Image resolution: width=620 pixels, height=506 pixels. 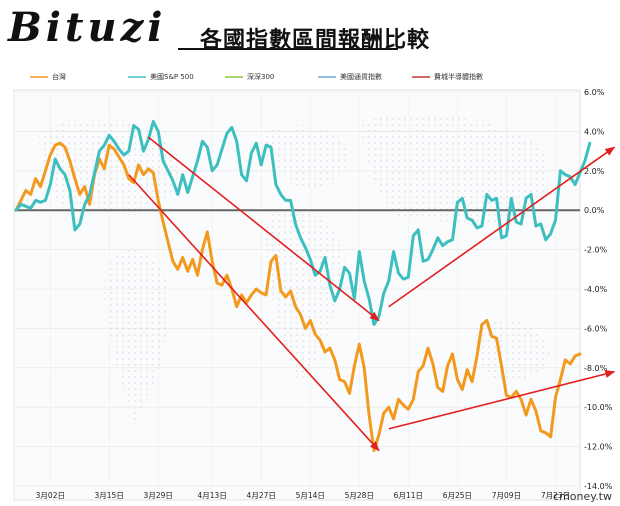 I want to click on y-tick-label: -10.0%, so click(x=598, y=407).